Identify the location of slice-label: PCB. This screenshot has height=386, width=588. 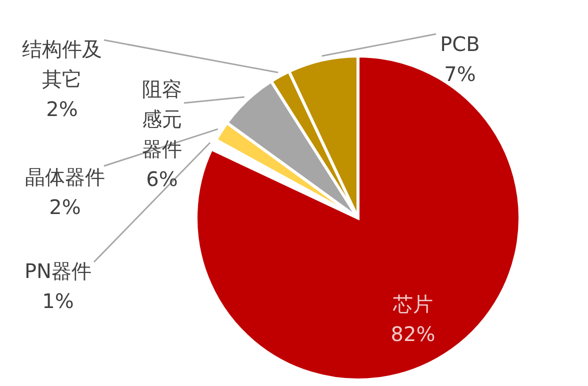
(460, 44).